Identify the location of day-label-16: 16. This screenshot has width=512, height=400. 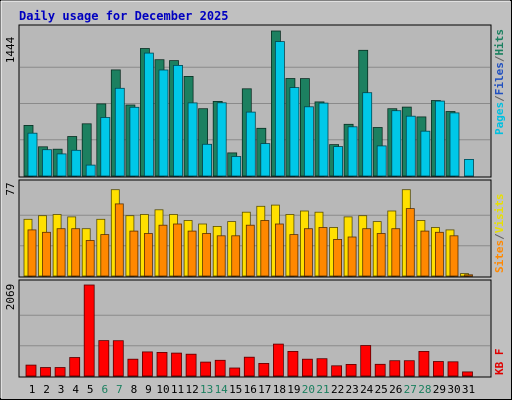
(250, 389).